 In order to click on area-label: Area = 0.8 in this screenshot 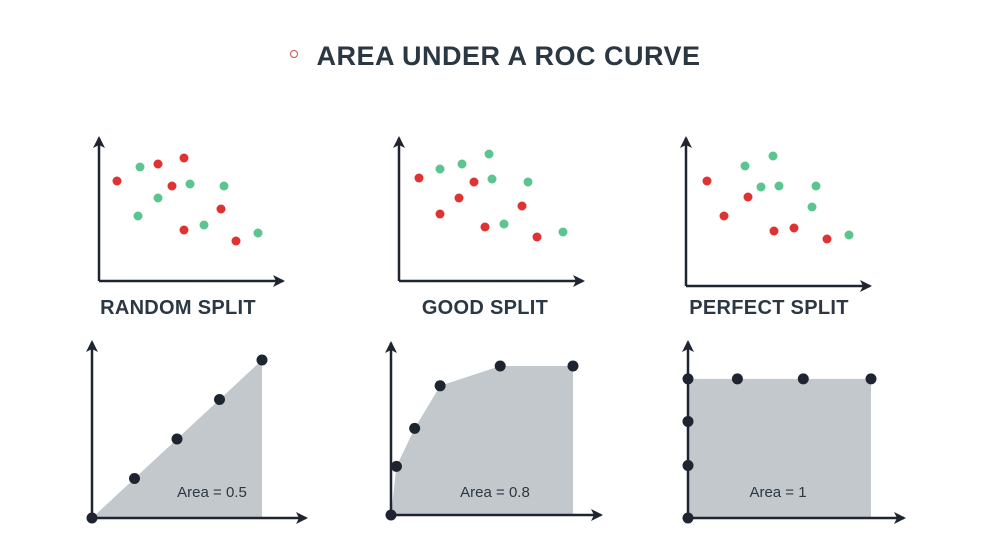, I will do `click(495, 492)`.